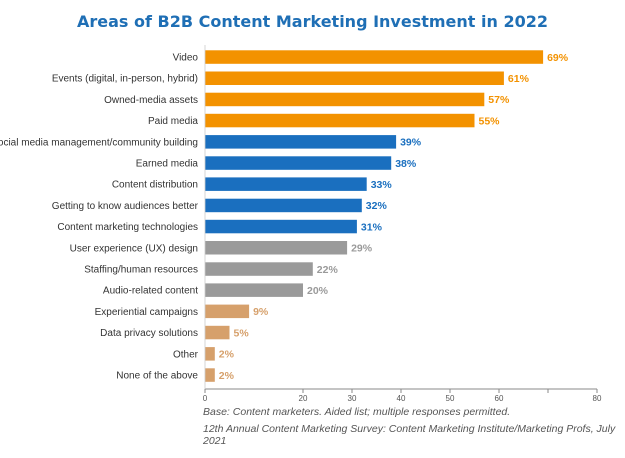 This screenshot has height=458, width=625. I want to click on data-label: 39%, so click(411, 143).